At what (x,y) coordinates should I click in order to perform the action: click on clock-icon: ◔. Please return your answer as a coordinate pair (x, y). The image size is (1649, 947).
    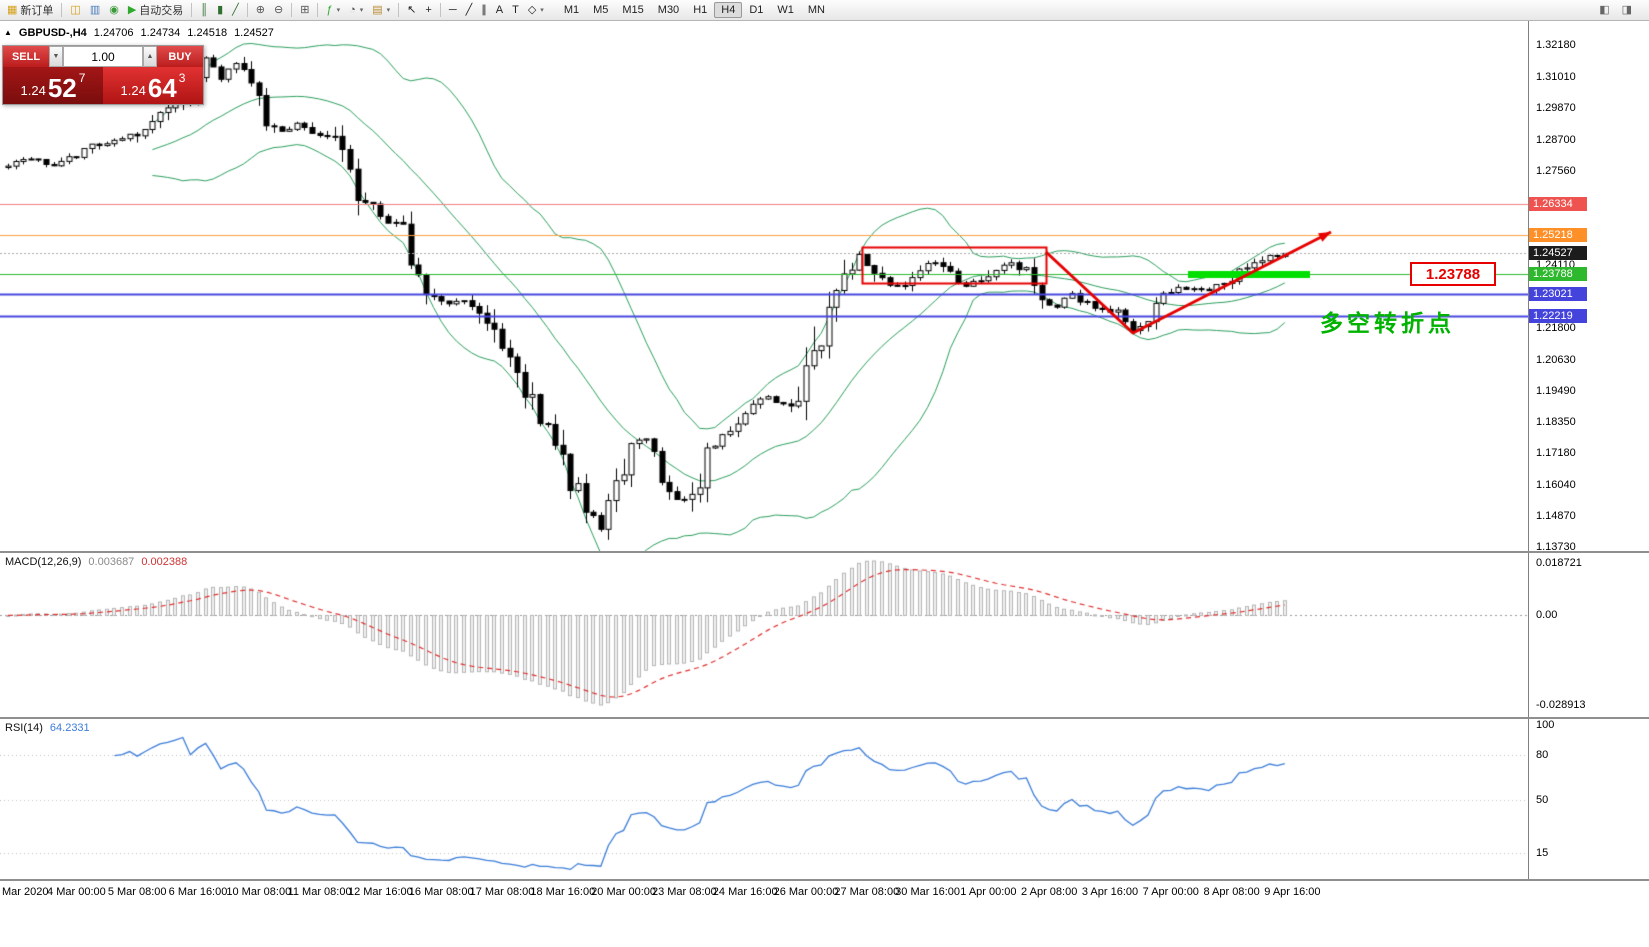
    Looking at the image, I should click on (352, 9).